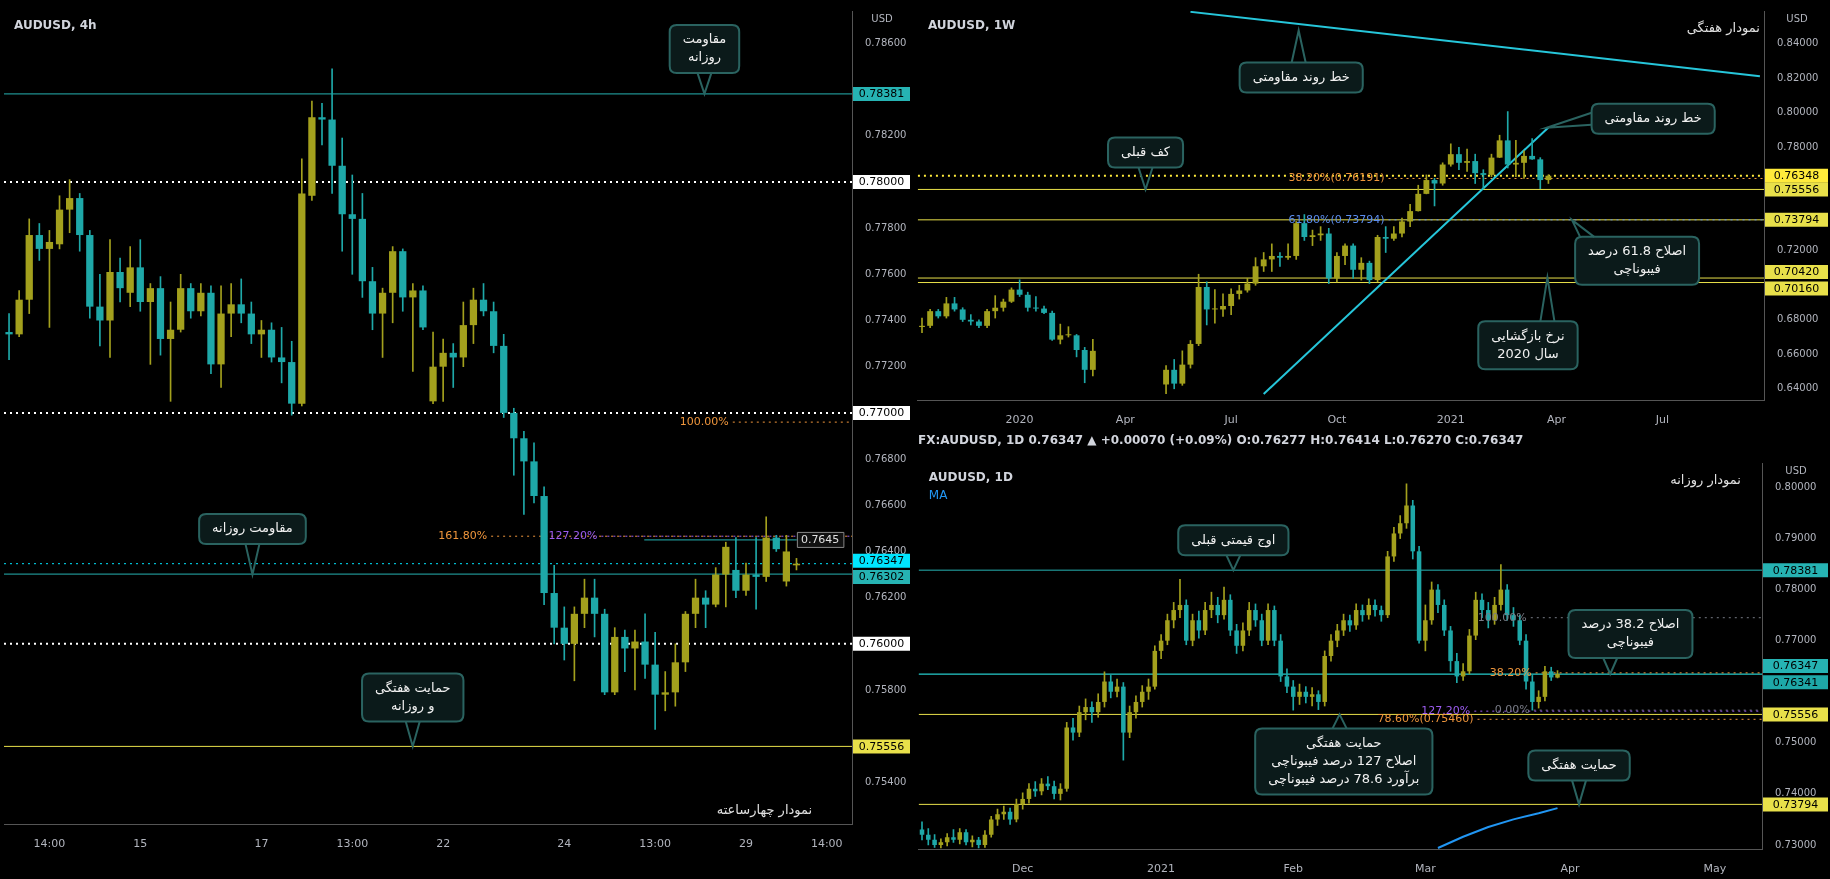 The height and width of the screenshot is (879, 1830). Describe the element at coordinates (881, 94) in the screenshot. I see `ref-line-label: 0.78381` at that location.